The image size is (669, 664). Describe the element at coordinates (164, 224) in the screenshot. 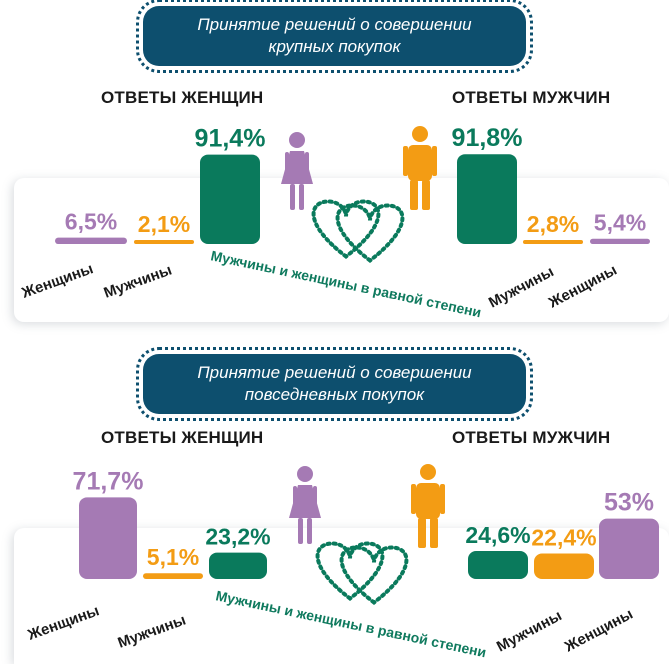

I see `data-label: 2,1%` at that location.